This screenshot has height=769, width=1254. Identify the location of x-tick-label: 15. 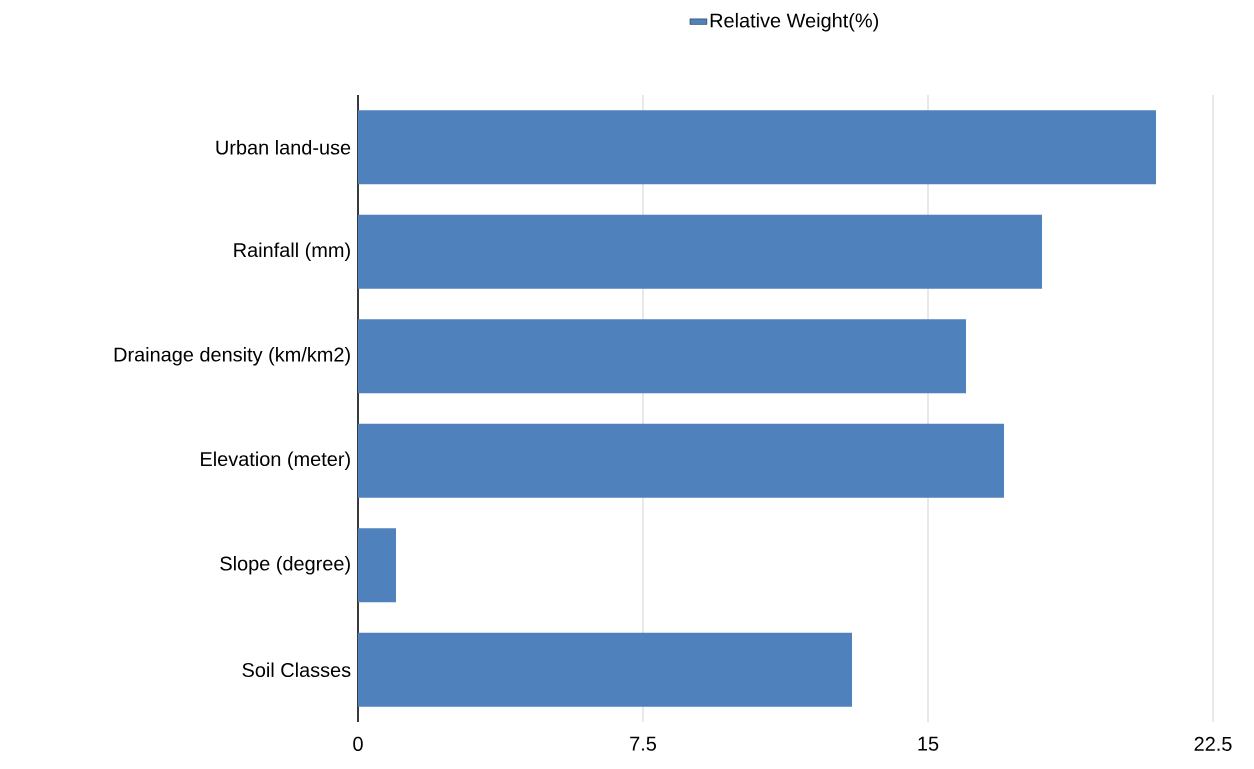
(928, 743).